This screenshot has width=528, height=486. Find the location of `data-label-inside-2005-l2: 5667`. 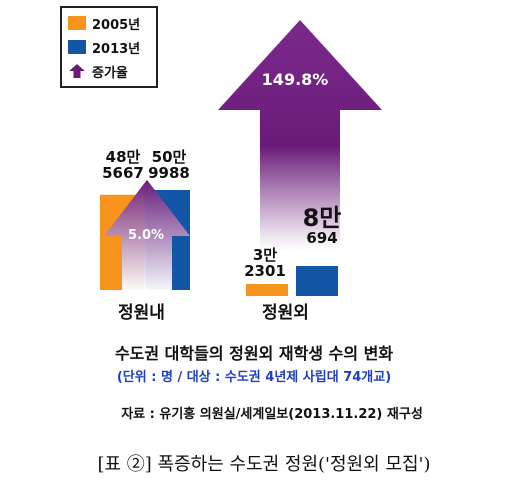

data-label-inside-2005-l2: 5667 is located at coordinates (123, 172).